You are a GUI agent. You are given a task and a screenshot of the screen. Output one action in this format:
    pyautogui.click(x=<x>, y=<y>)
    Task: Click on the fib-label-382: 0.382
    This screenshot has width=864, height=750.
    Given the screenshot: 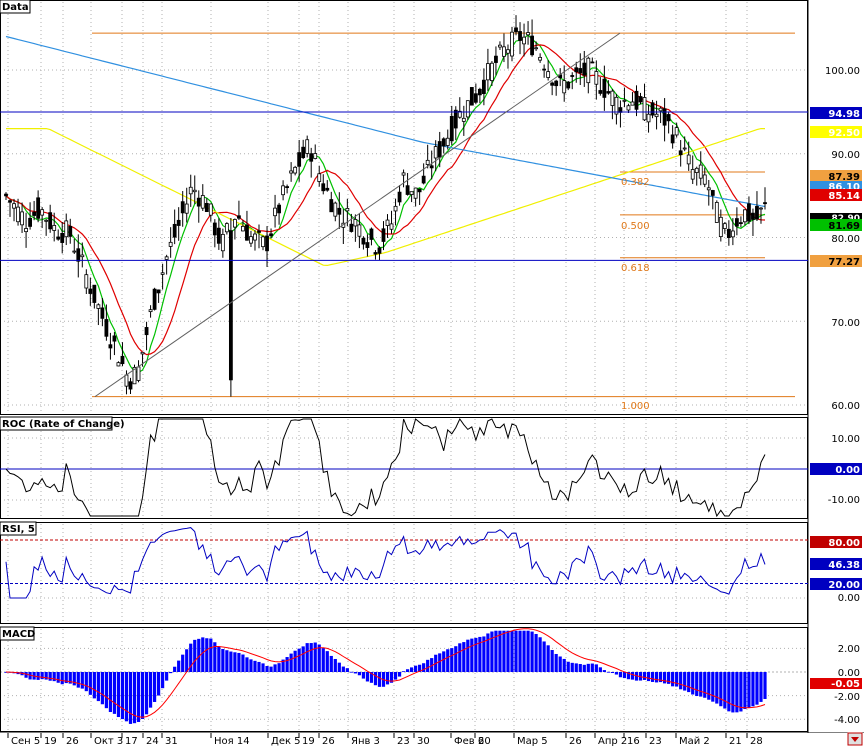 What is the action you would take?
    pyautogui.click(x=635, y=182)
    